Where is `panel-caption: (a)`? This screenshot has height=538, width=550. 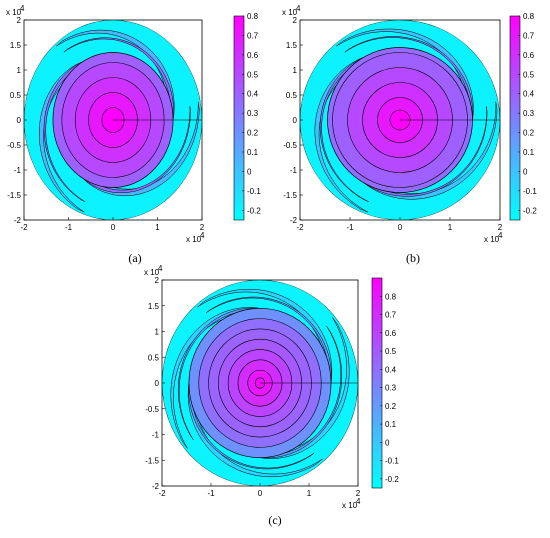
panel-caption: (a) is located at coordinates (134, 258).